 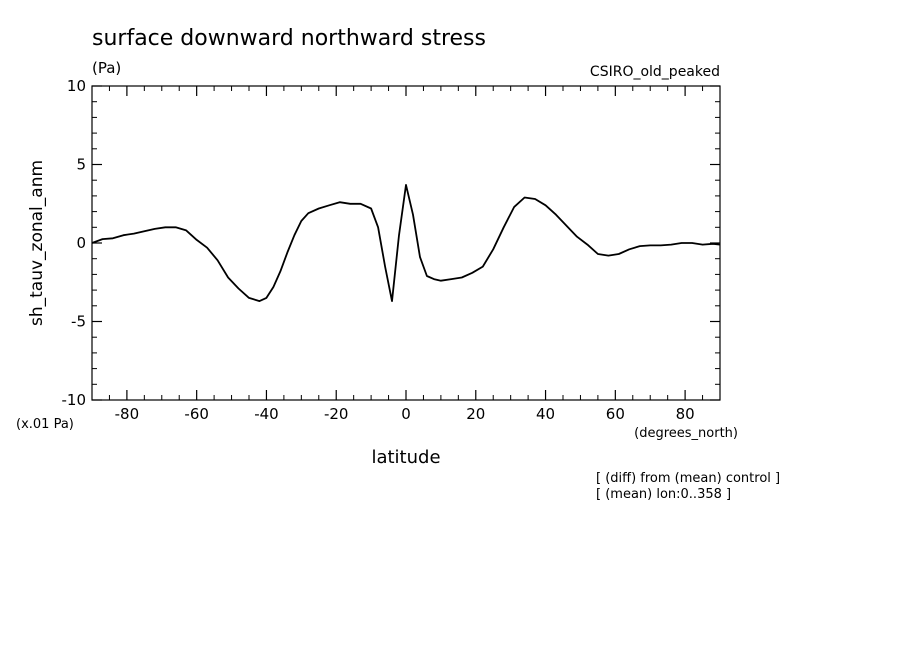 I want to click on y-axis-label: sh_tauv_zonal_anm, so click(x=37, y=243).